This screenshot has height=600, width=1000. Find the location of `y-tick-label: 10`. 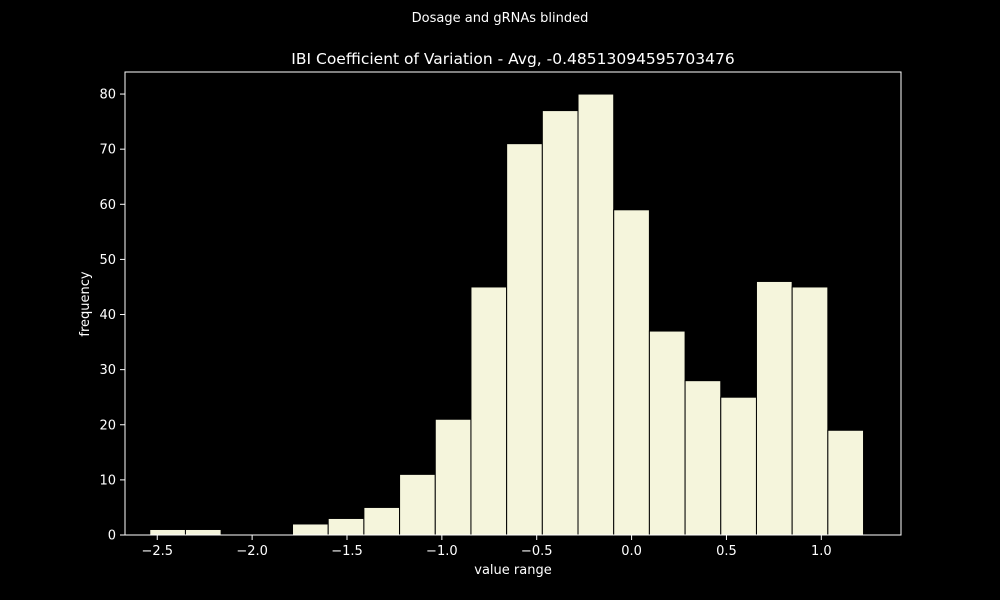

y-tick-label: 10 is located at coordinates (107, 480).